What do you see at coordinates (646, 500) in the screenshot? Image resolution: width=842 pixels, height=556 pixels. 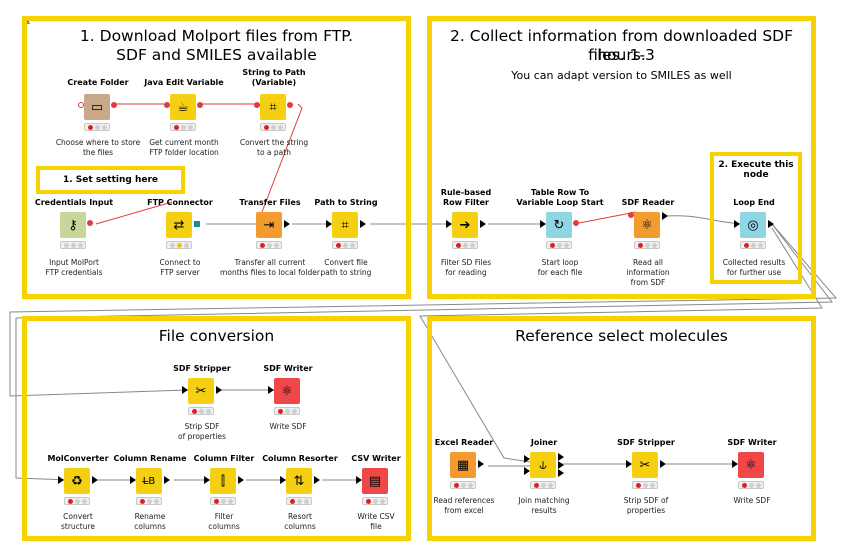 I see `node-desc-1: Strip SDF of` at bounding box center [646, 500].